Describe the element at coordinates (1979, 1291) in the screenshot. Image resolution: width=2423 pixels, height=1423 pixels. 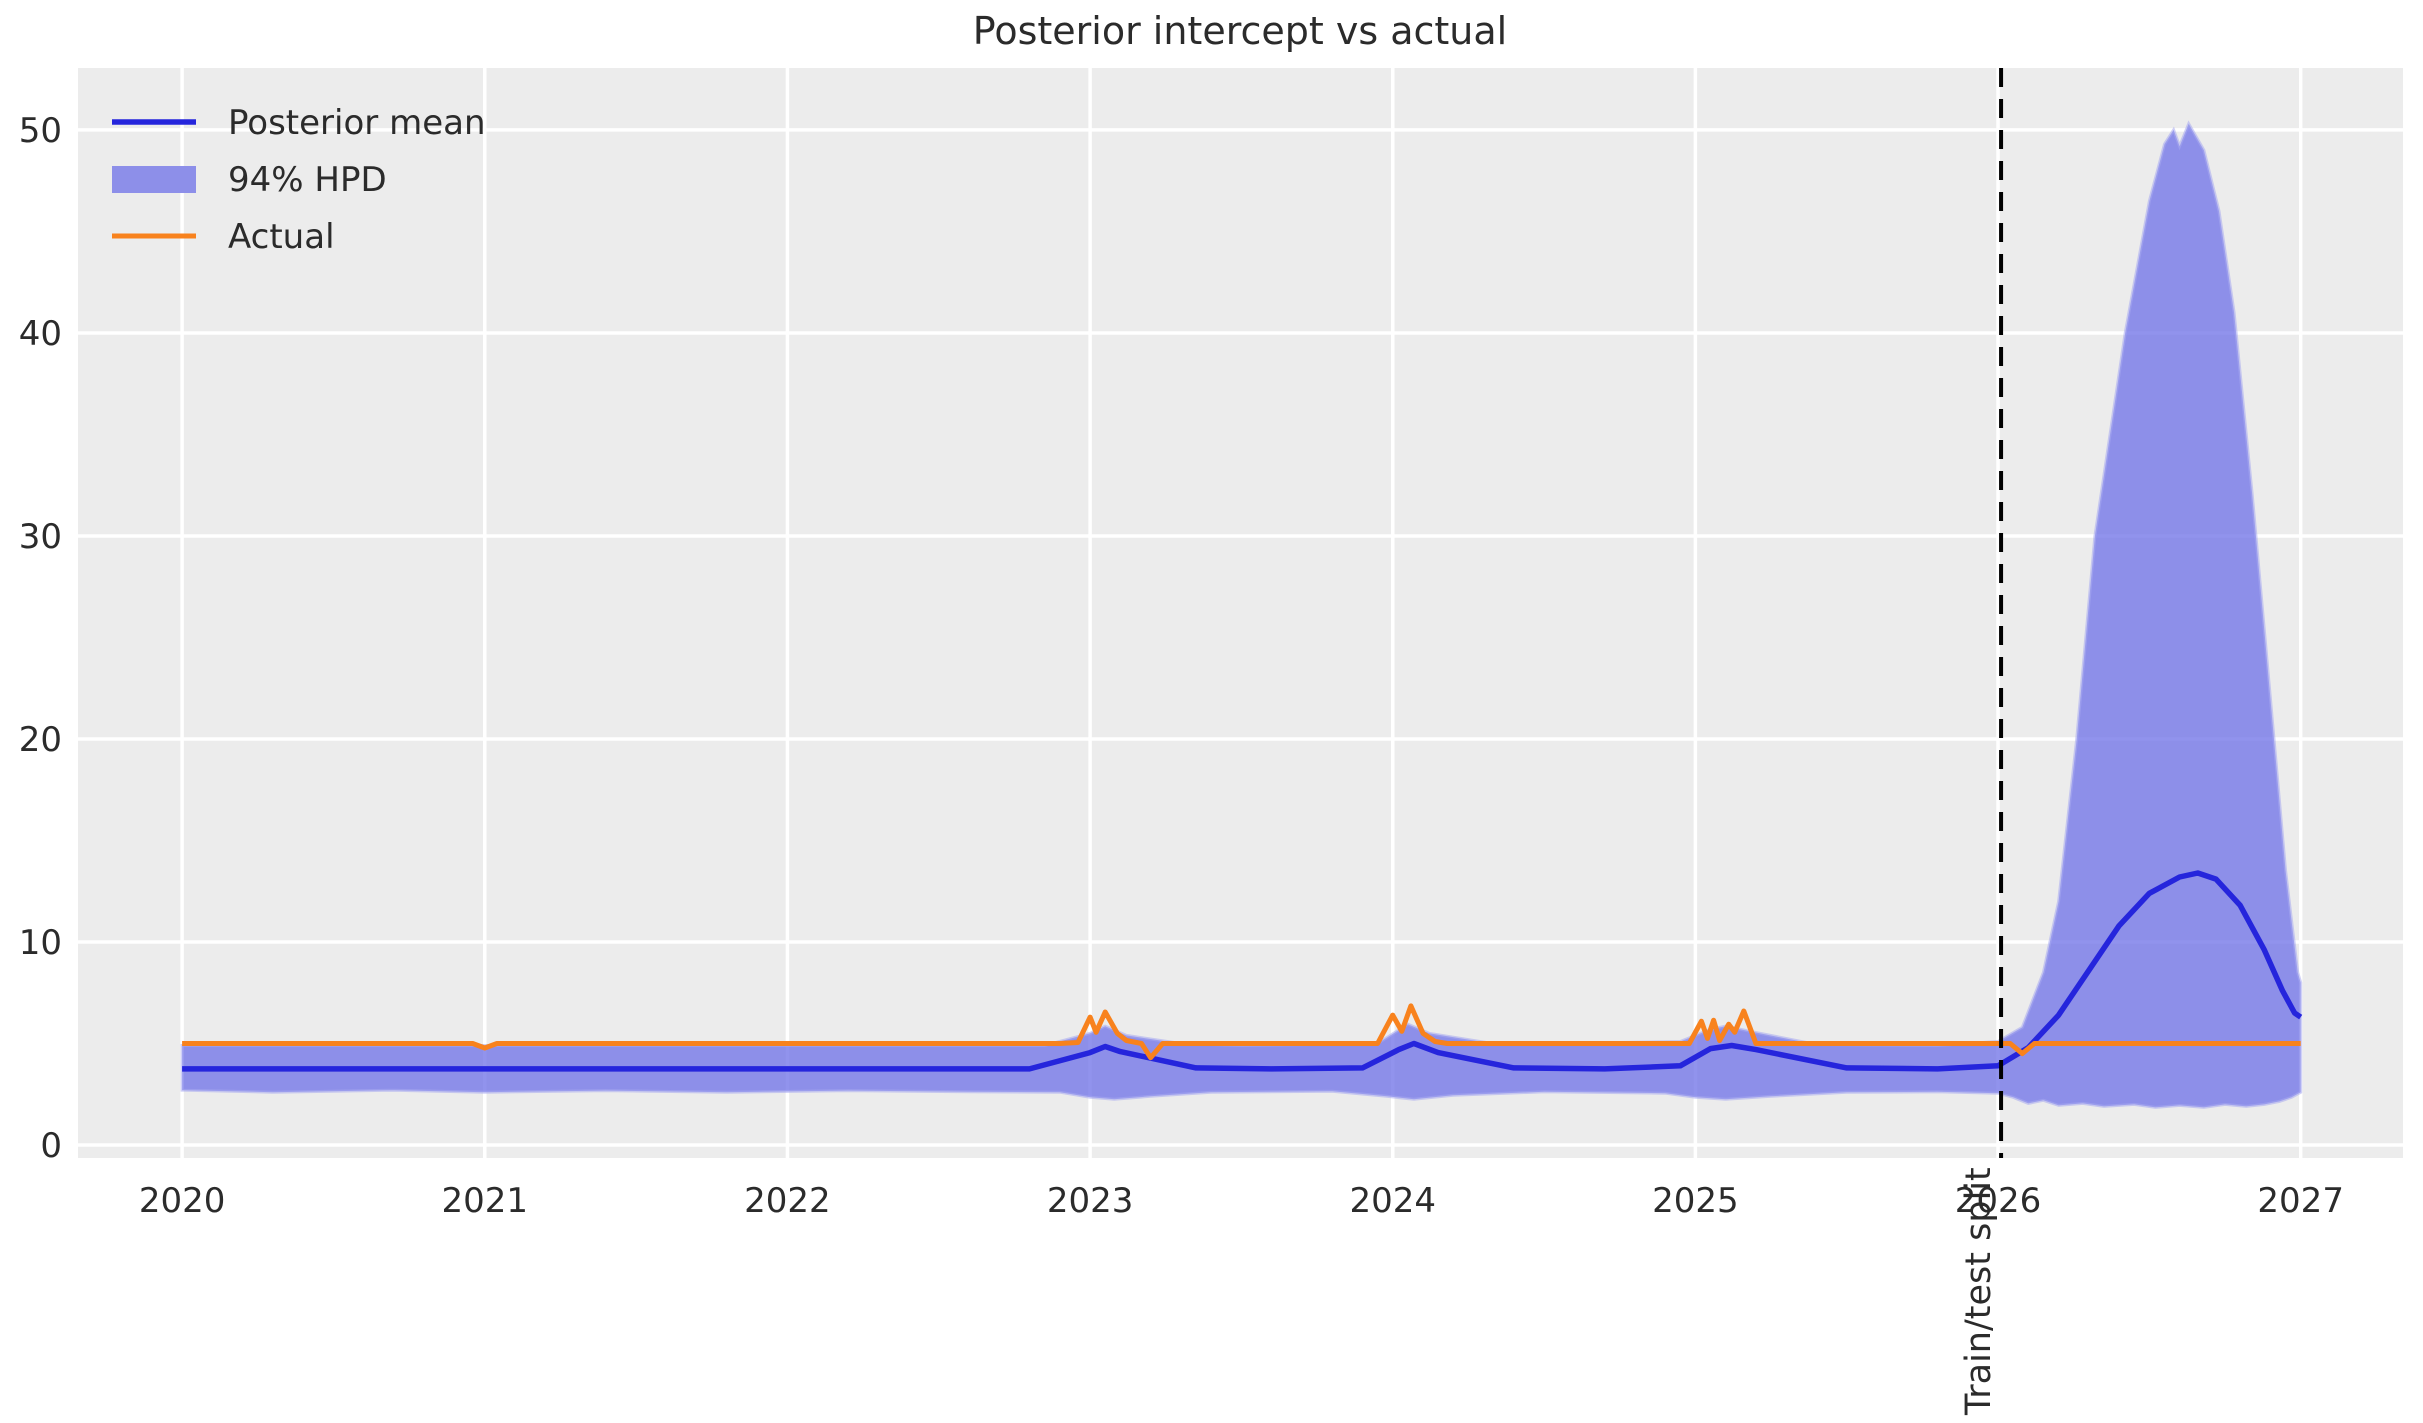
I see `train-test-split-label: Train/test split` at that location.